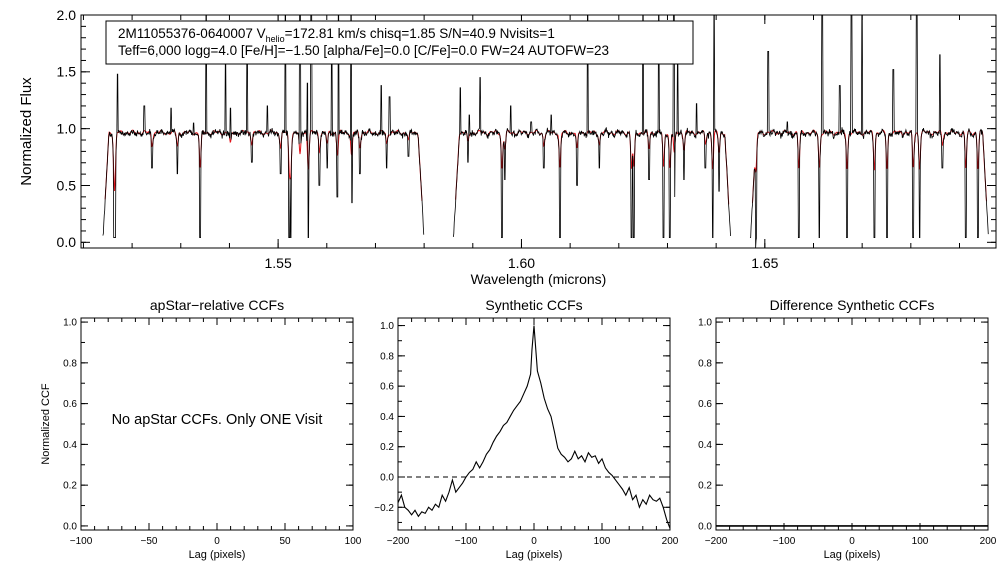  What do you see at coordinates (217, 420) in the screenshot?
I see `apstar-ccf-message: No apStar CCFs. Only ONE Visit` at bounding box center [217, 420].